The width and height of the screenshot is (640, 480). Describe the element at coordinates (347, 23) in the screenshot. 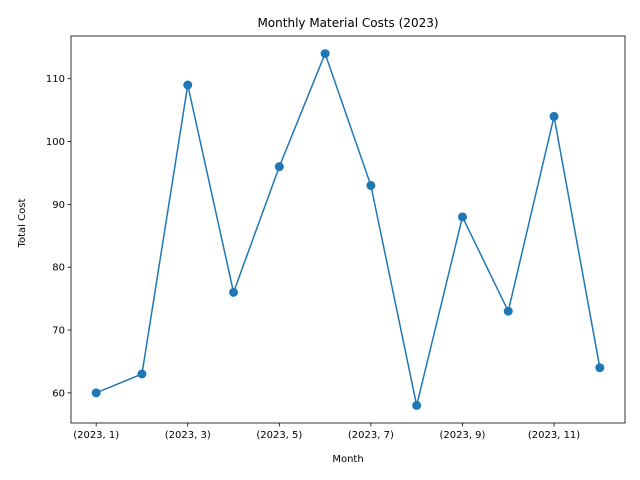

I see `chart-title: Monthly Material Costs (2023)` at that location.